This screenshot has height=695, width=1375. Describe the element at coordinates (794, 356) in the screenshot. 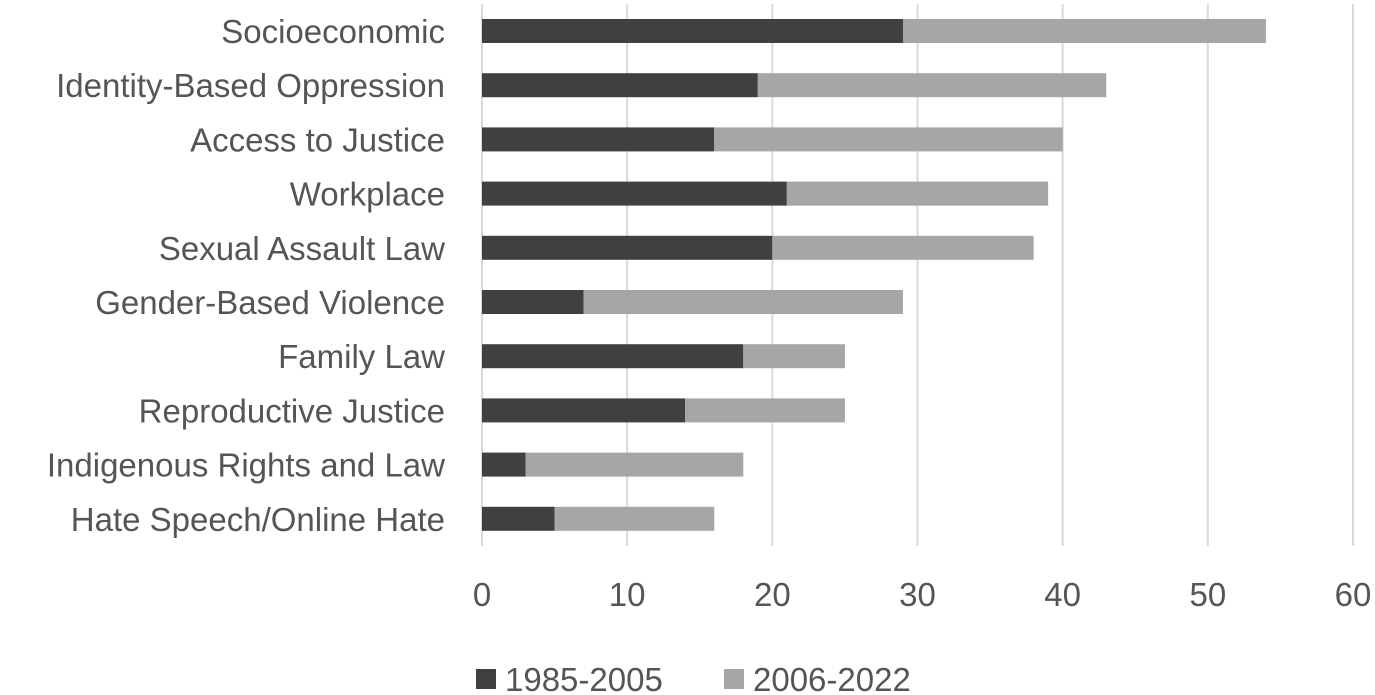

I see `bar-family-law-2006-2022` at that location.